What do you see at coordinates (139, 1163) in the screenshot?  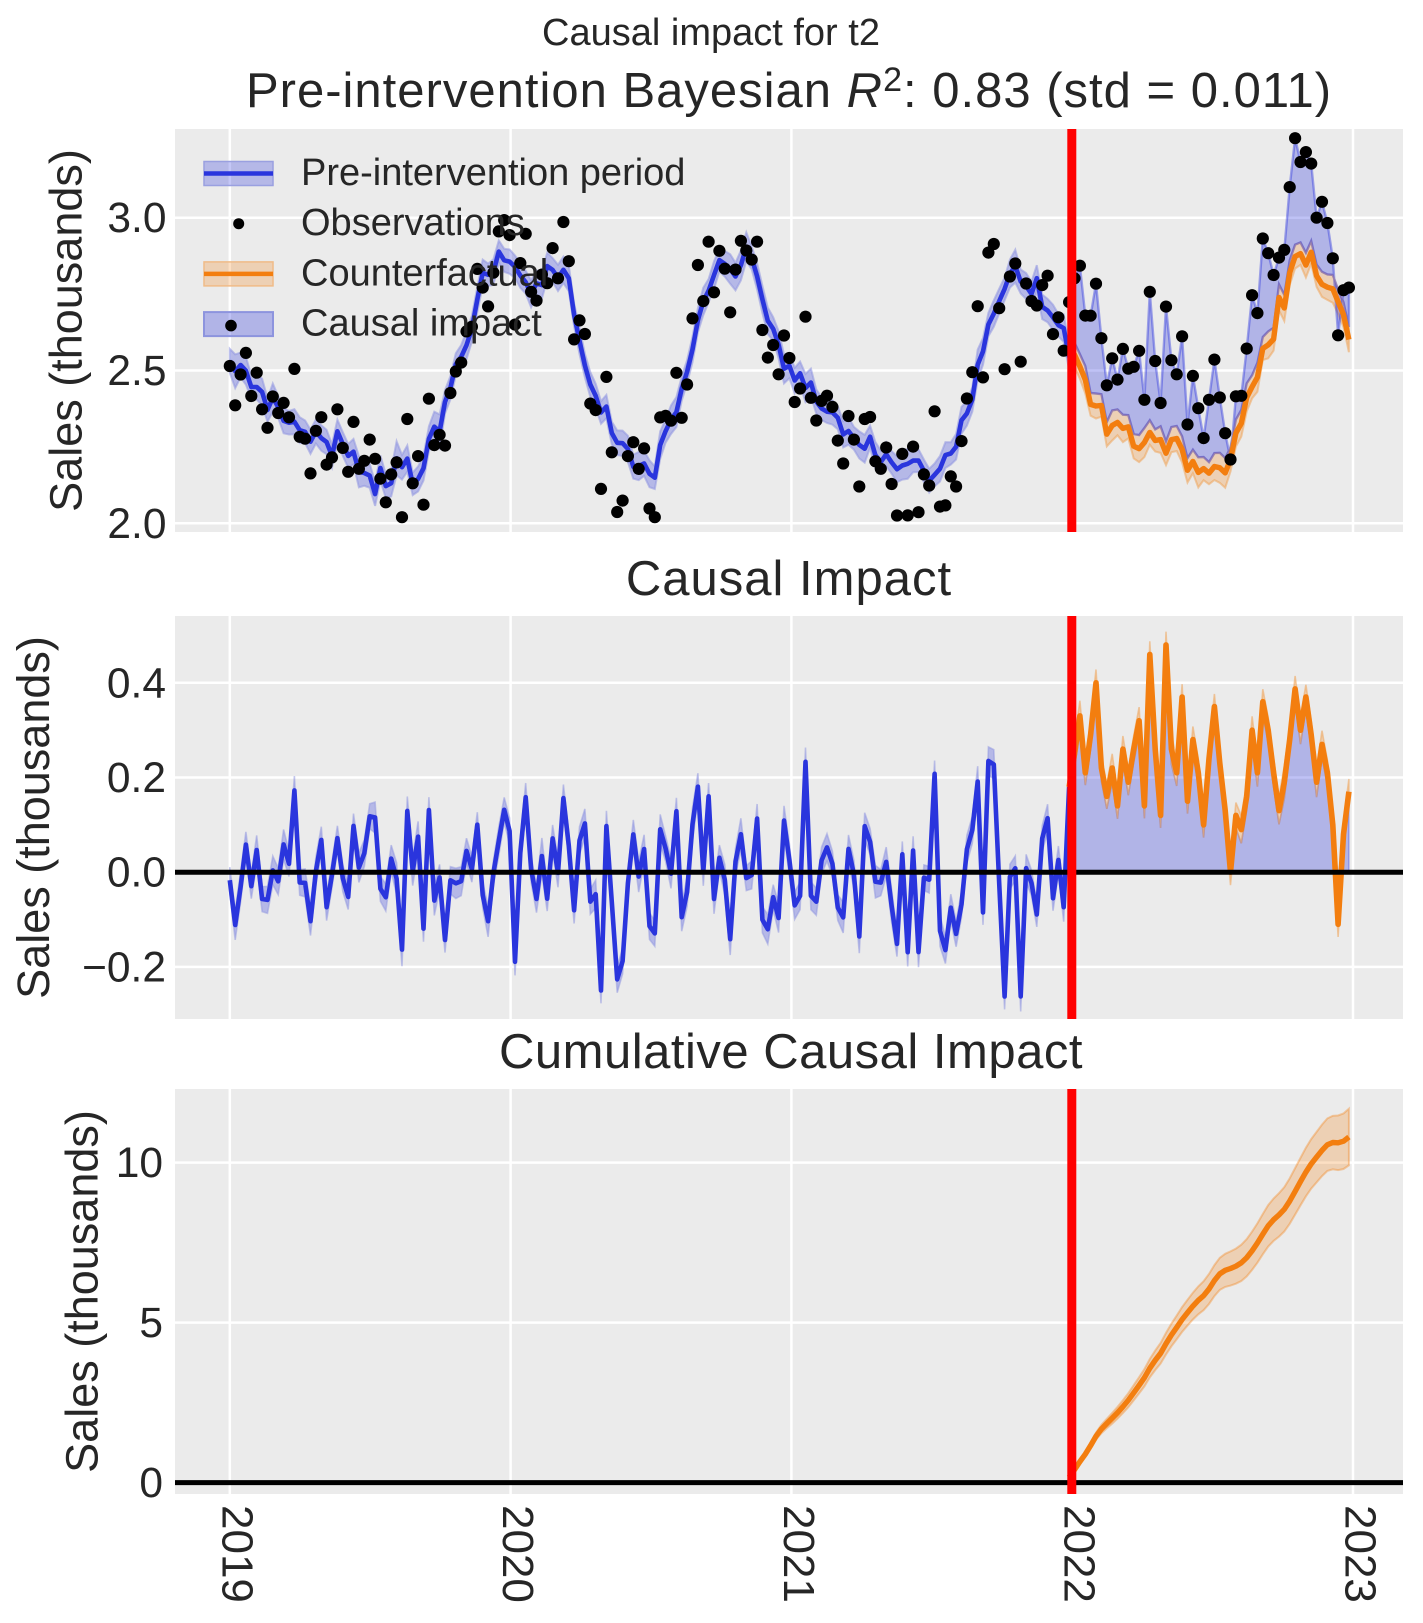 I see `svg-text: 10` at bounding box center [139, 1163].